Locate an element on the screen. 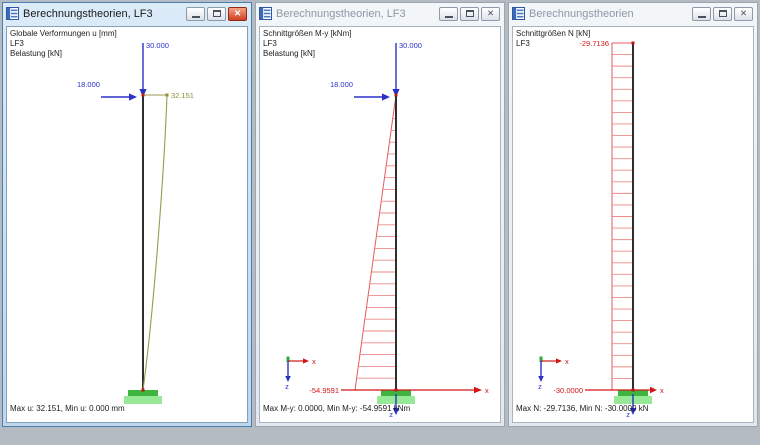 The image size is (760, 445). deformation-curve is located at coordinates (155, 242).